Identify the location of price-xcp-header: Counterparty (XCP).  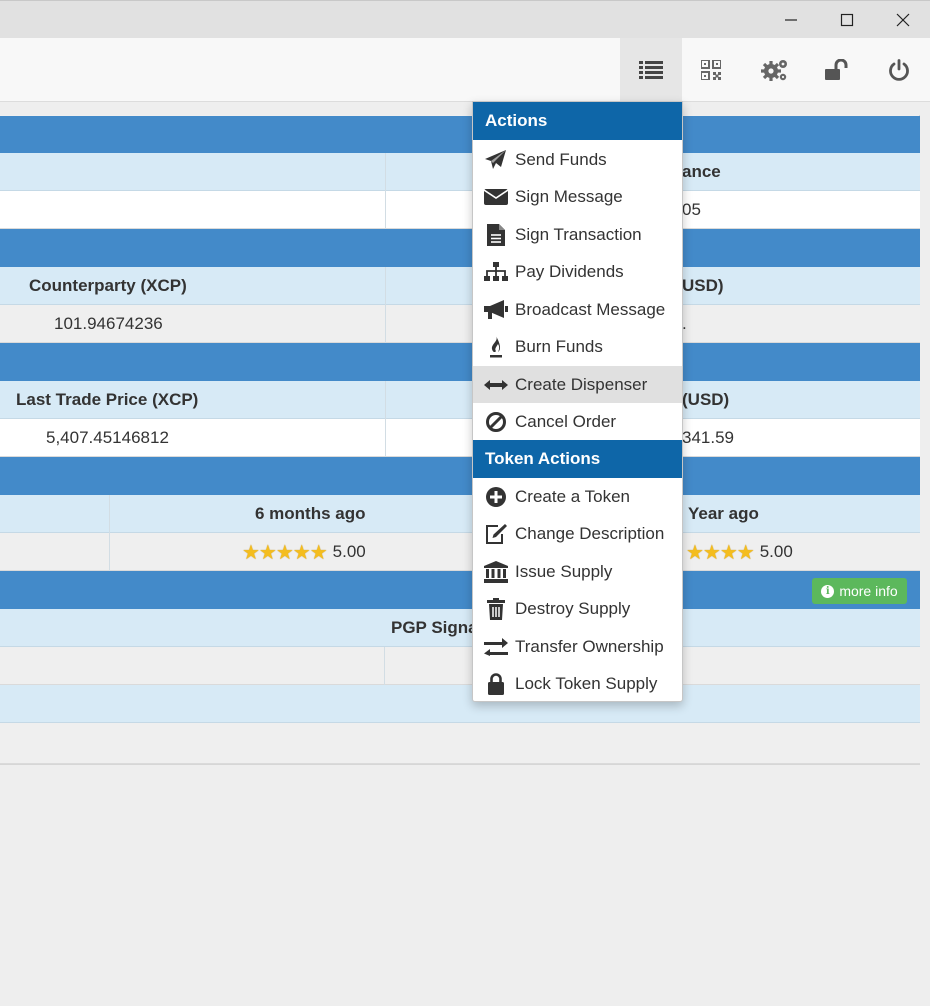
(108, 285).